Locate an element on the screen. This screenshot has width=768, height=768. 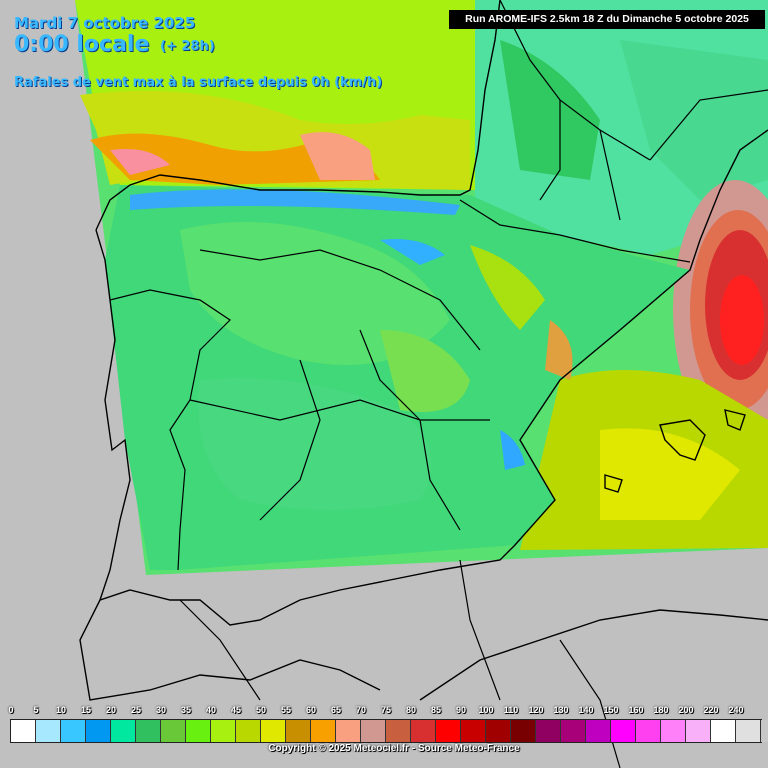
forecast-date: Mardi 7 octobre 2025 is located at coordinates (105, 23).